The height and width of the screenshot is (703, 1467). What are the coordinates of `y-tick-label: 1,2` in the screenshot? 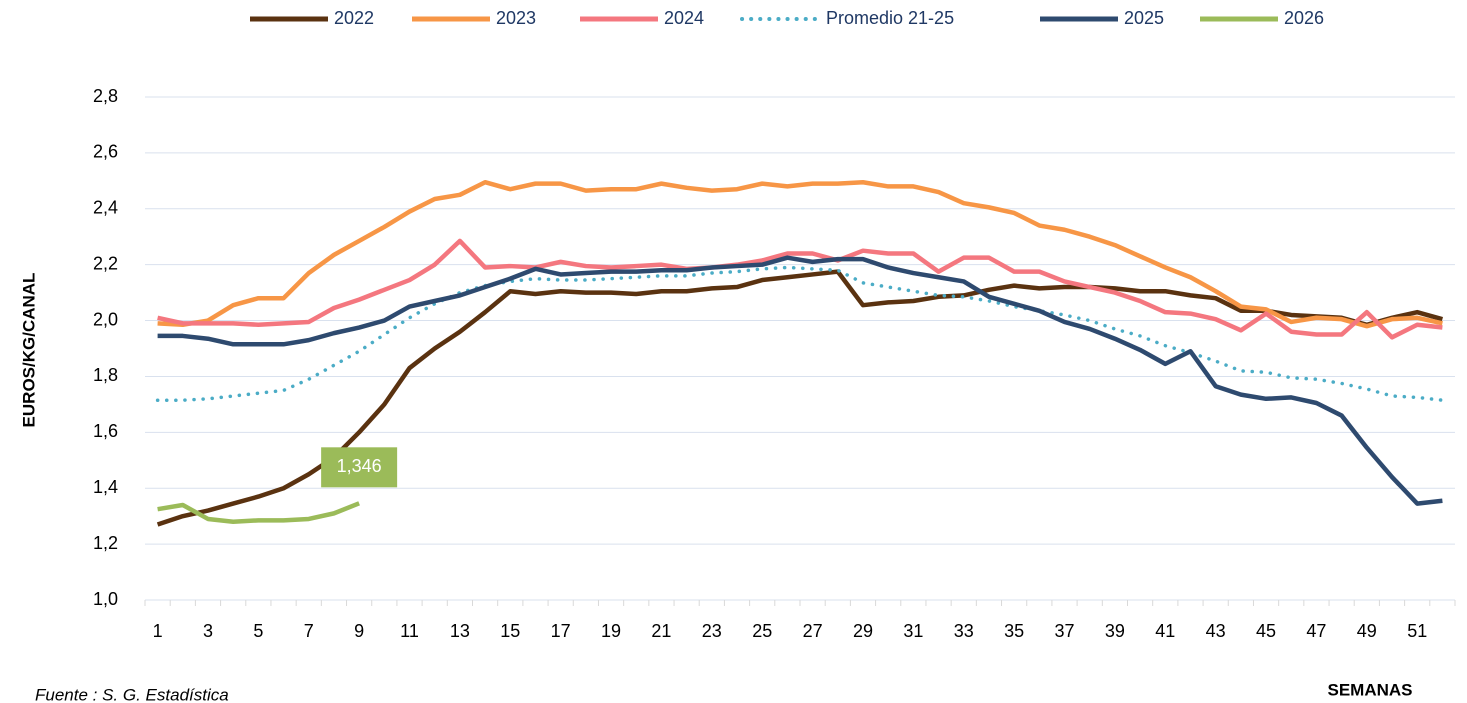 It's located at (105, 543).